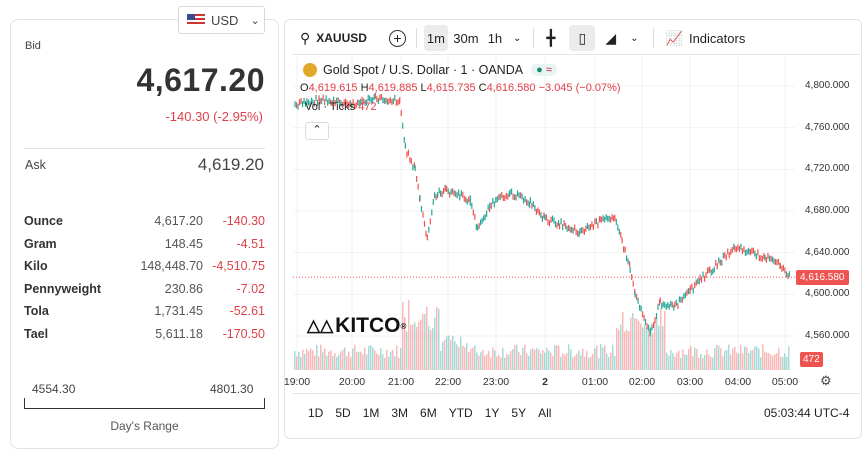 This screenshot has height=449, width=867. Describe the element at coordinates (511, 88) in the screenshot. I see `close-value: 4,616.580` at that location.